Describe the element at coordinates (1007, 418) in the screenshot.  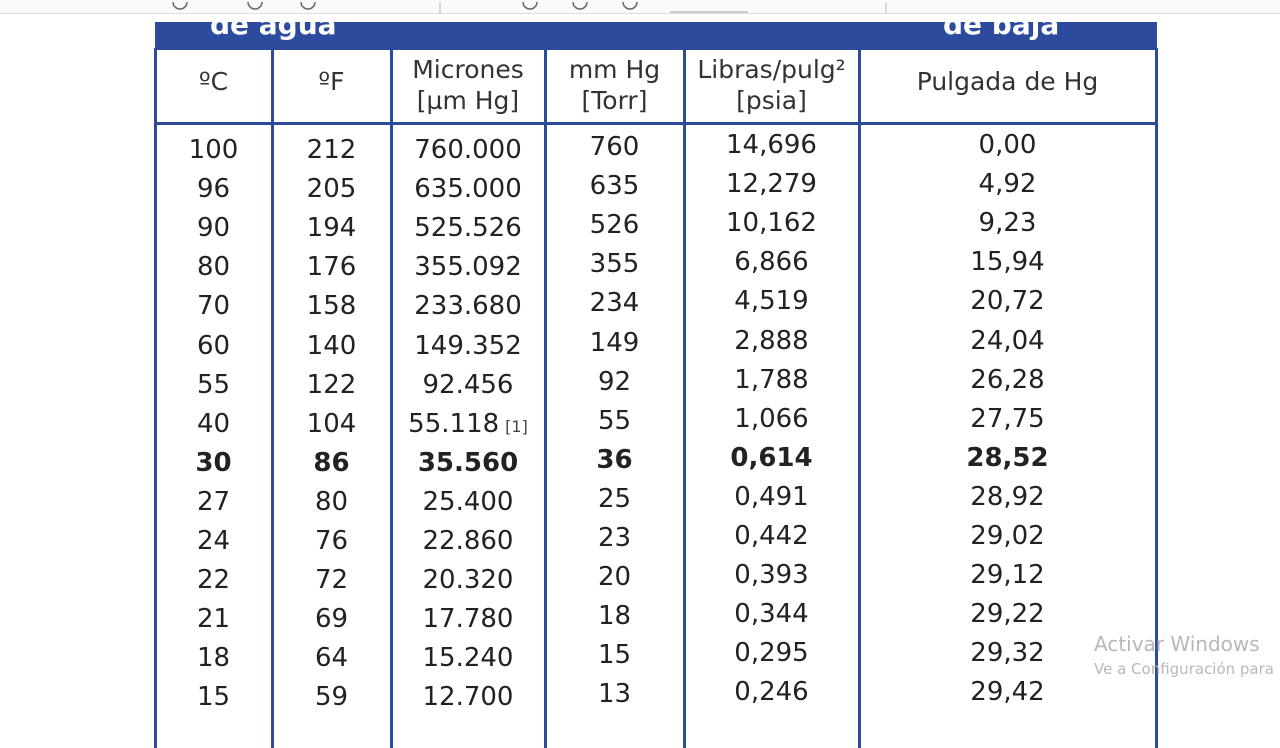
I see `table-cell: 27,75` at that location.